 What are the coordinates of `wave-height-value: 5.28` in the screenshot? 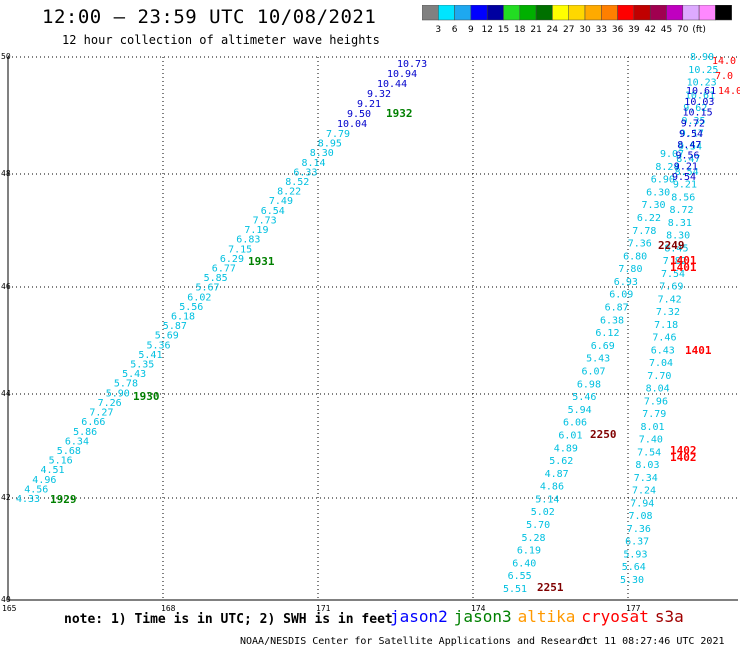 It's located at (534, 538).